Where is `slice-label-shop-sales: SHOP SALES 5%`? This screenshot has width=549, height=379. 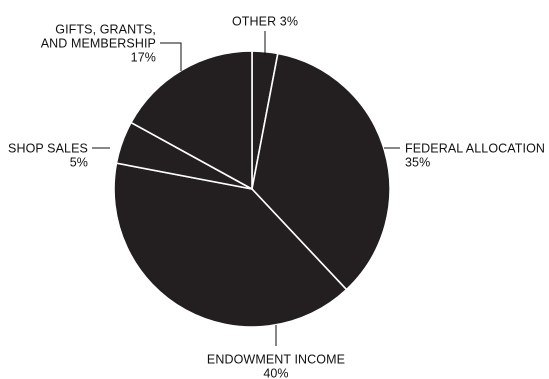 slice-label-shop-sales: SHOP SALES 5% is located at coordinates (48, 156).